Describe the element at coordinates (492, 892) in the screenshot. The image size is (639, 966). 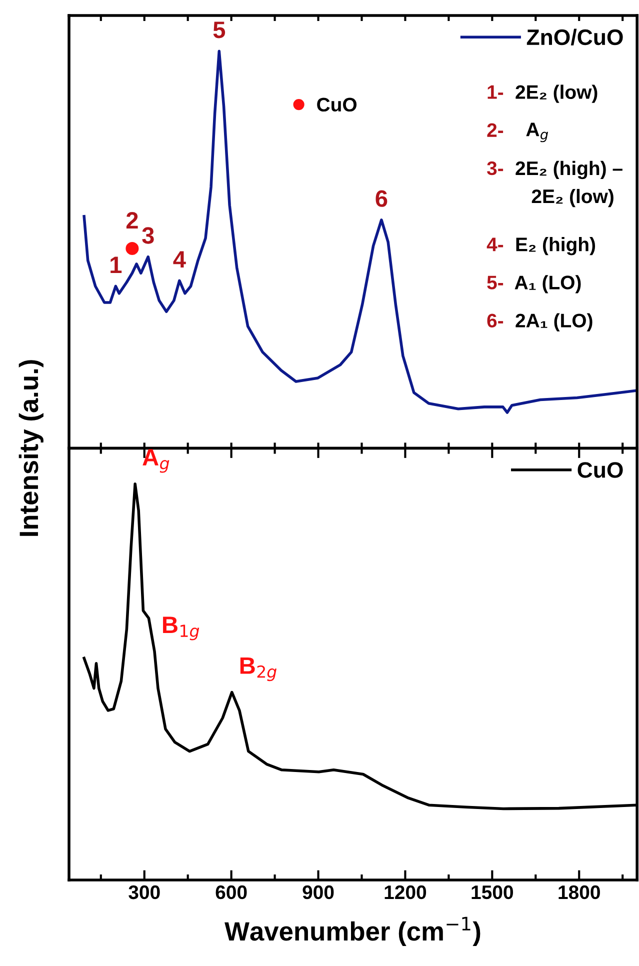
I see `x-tick-label: 1500` at that location.